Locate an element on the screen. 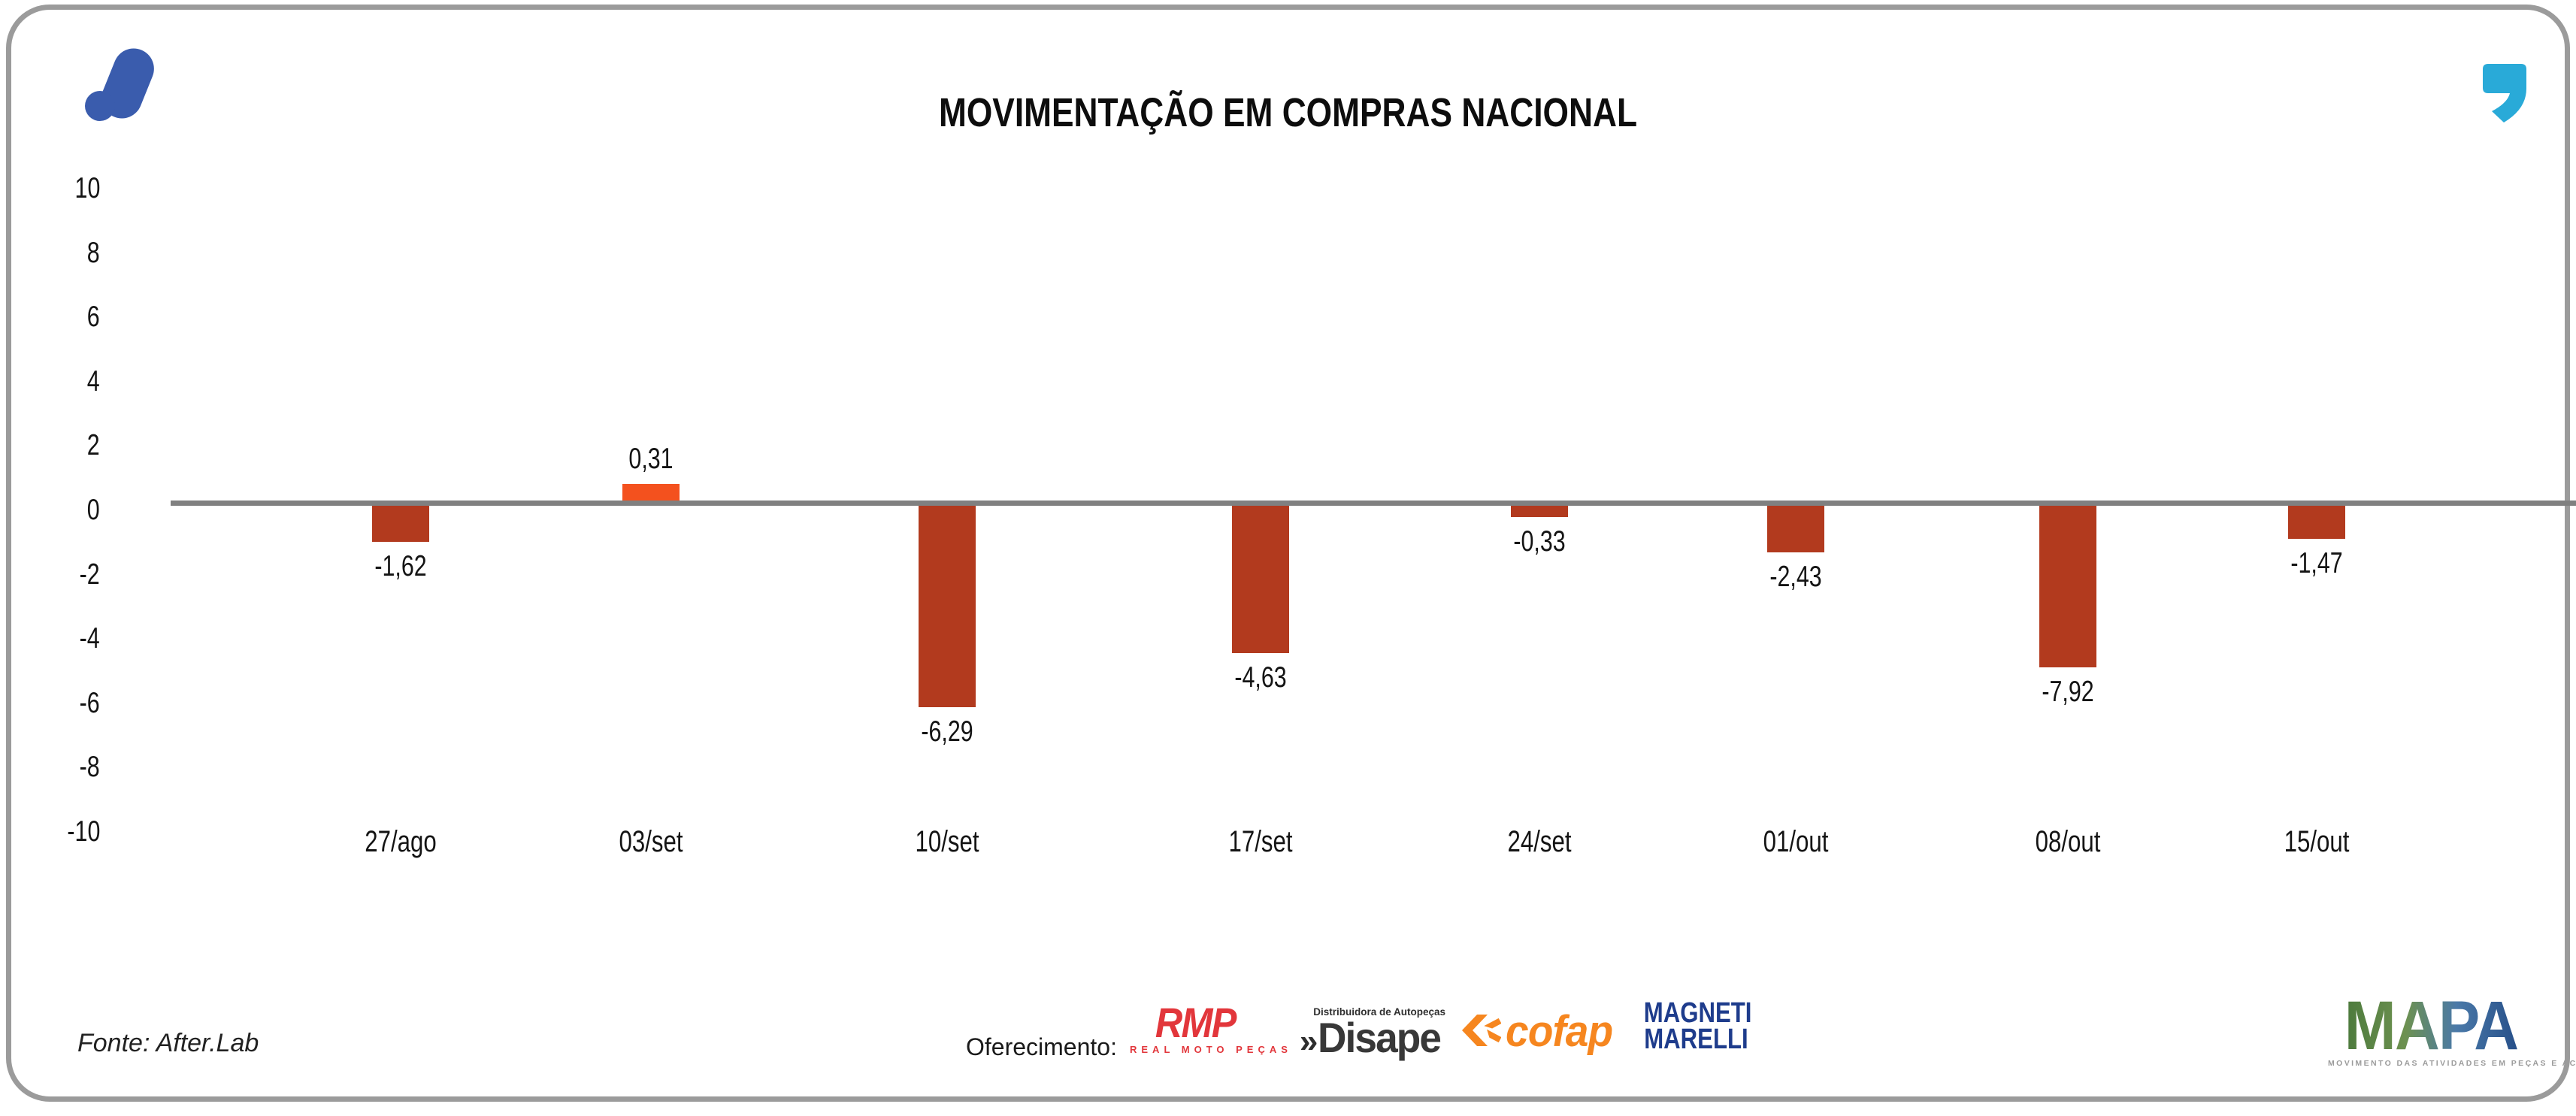 This screenshot has width=2576, height=1116. x-axis-label-17/set: 17/set is located at coordinates (1260, 841).